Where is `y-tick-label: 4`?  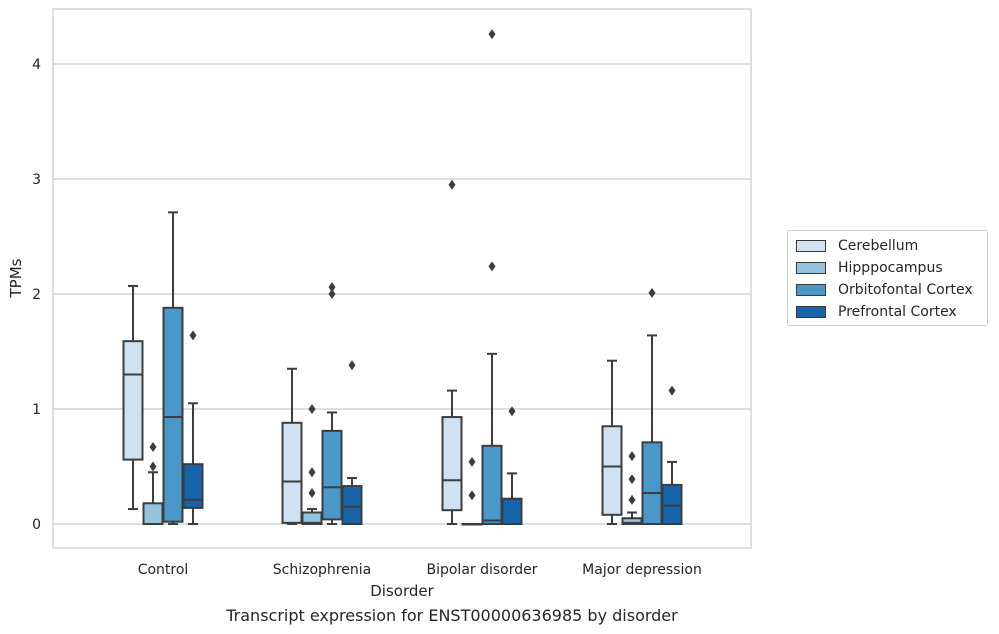
y-tick-label: 4 is located at coordinates (36, 65).